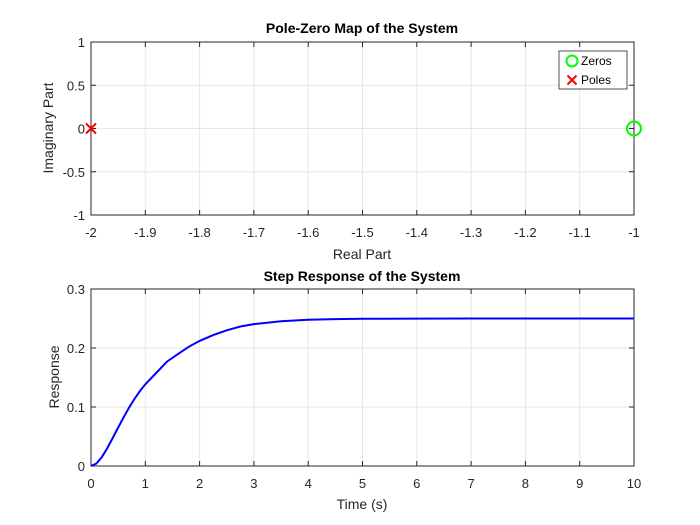 This screenshot has height=525, width=700. Describe the element at coordinates (596, 61) in the screenshot. I see `legend-zeros-label: Zeros` at that location.